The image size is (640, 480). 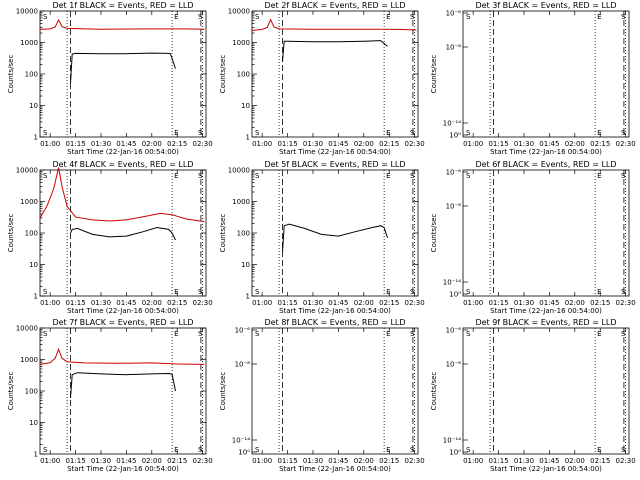 What do you see at coordinates (599, 176) in the screenshot?
I see `segment-marker-top: E` at bounding box center [599, 176].